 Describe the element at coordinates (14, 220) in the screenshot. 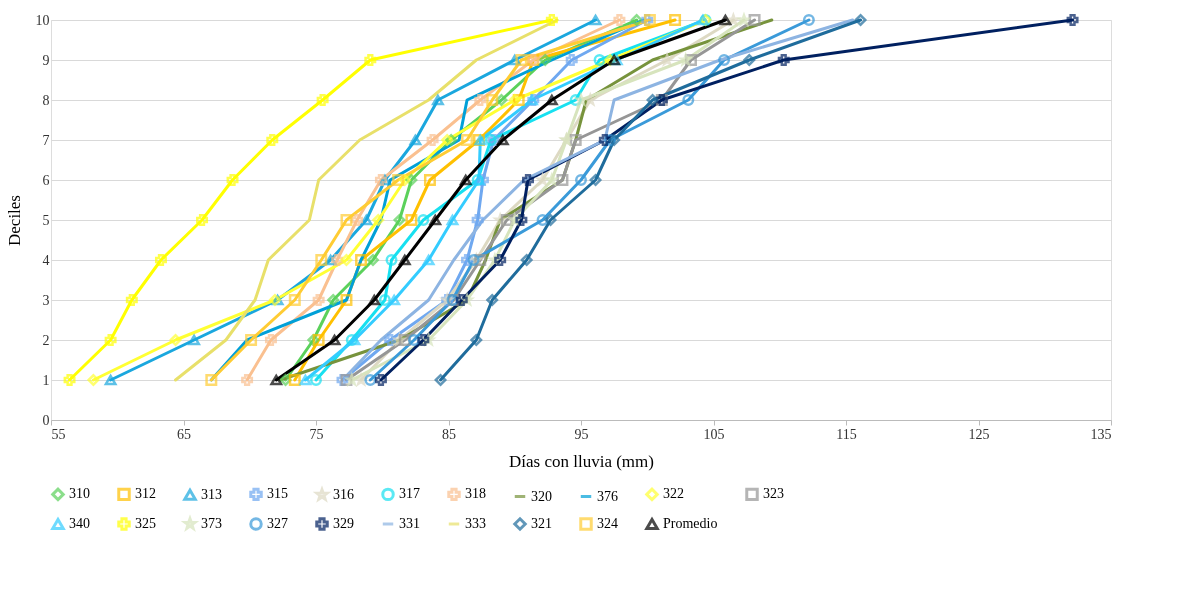

I see `y-axis-title: Deciles` at that location.